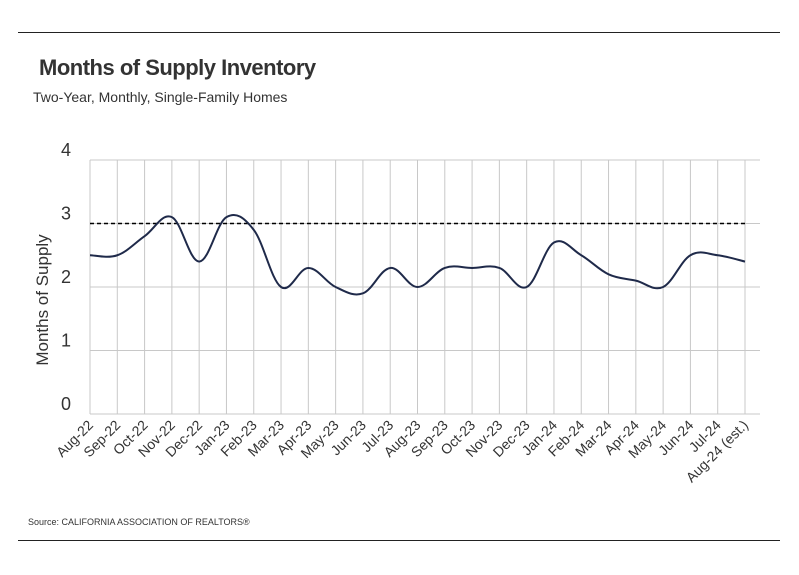  I want to click on y-tick-label: 3, so click(66, 214).